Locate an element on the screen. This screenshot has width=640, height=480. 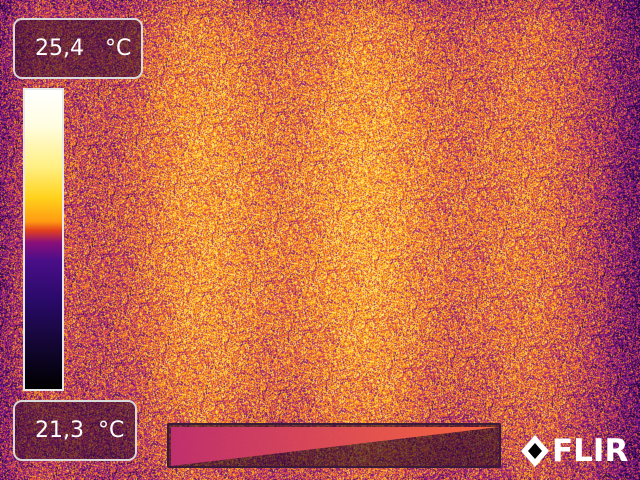
max-temperature-box: 25,4 °C is located at coordinates (78, 48).